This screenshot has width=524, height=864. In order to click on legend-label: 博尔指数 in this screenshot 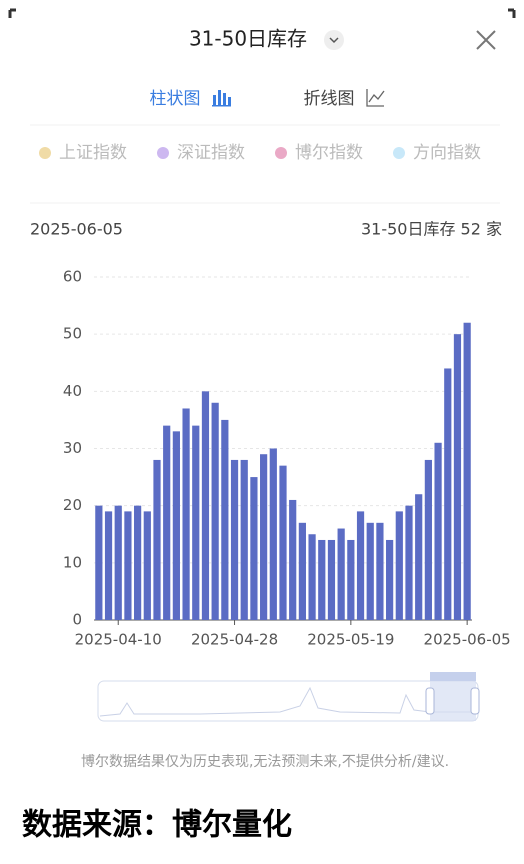, I will do `click(329, 153)`.